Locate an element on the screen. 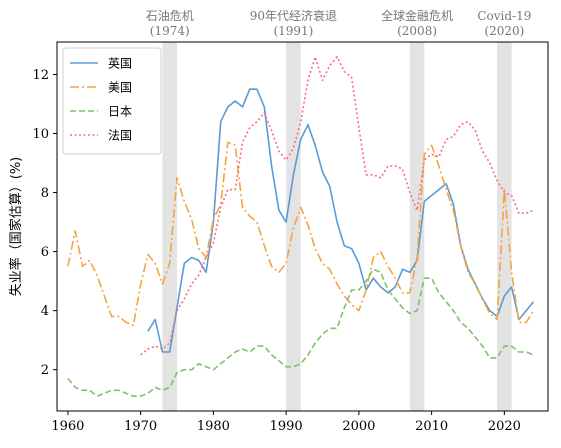 The height and width of the screenshot is (448, 561). x-tick-label: 2020 is located at coordinates (504, 426).